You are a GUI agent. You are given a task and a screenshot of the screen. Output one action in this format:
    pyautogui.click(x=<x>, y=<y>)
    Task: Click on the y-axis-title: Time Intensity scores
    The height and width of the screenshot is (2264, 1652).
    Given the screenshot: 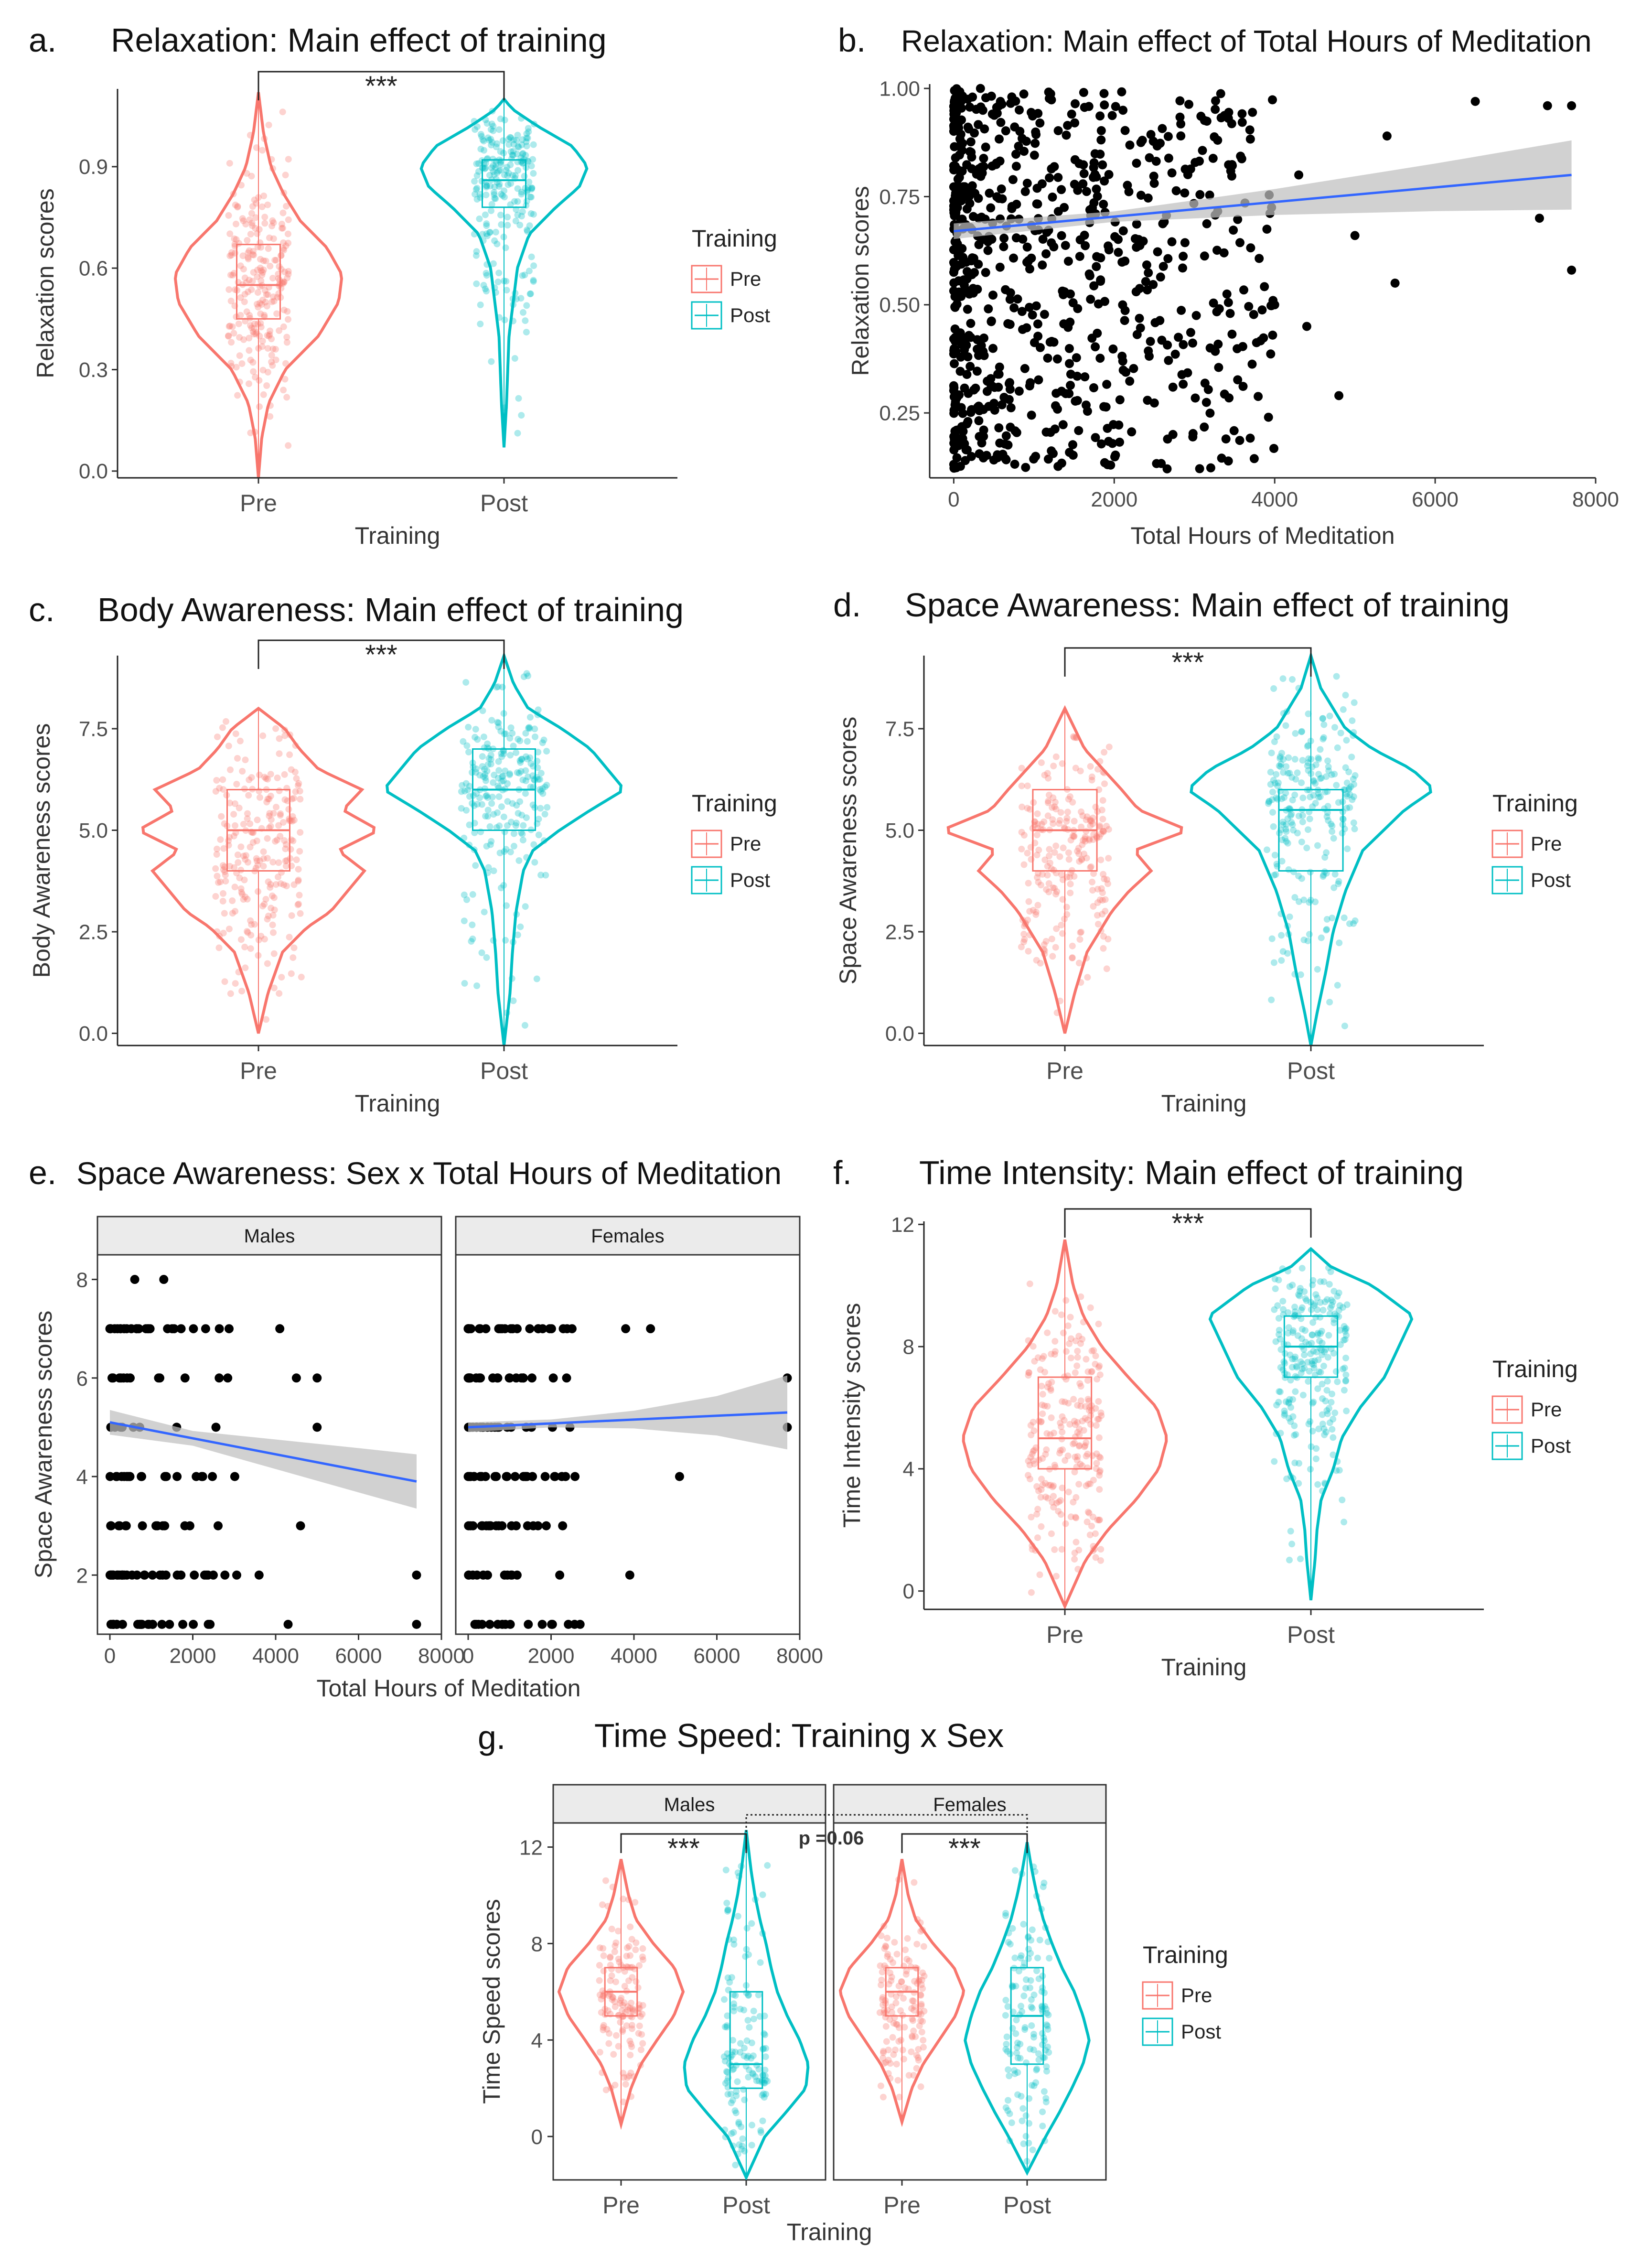 What is the action you would take?
    pyautogui.click(x=852, y=1416)
    